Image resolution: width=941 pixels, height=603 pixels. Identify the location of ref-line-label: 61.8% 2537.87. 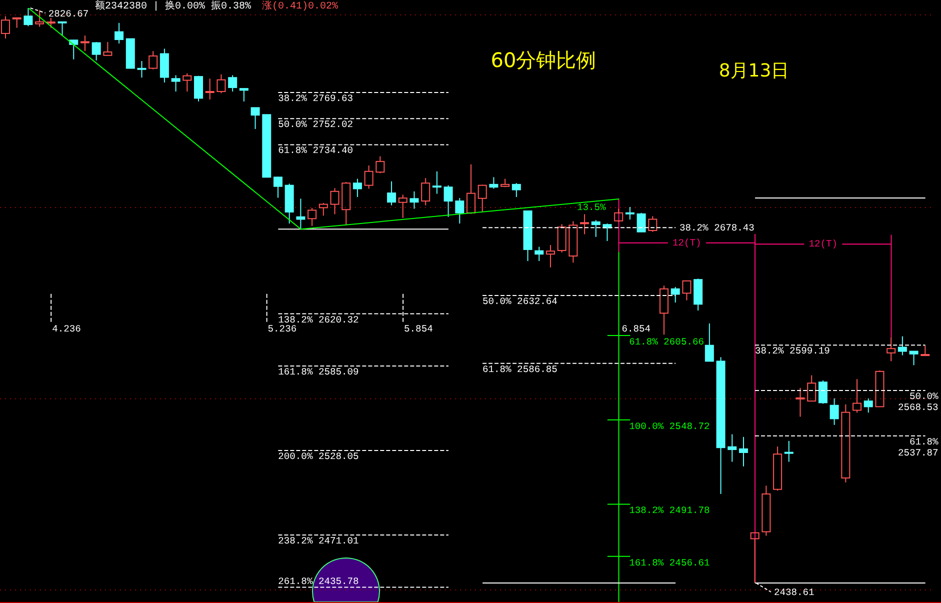
(918, 447).